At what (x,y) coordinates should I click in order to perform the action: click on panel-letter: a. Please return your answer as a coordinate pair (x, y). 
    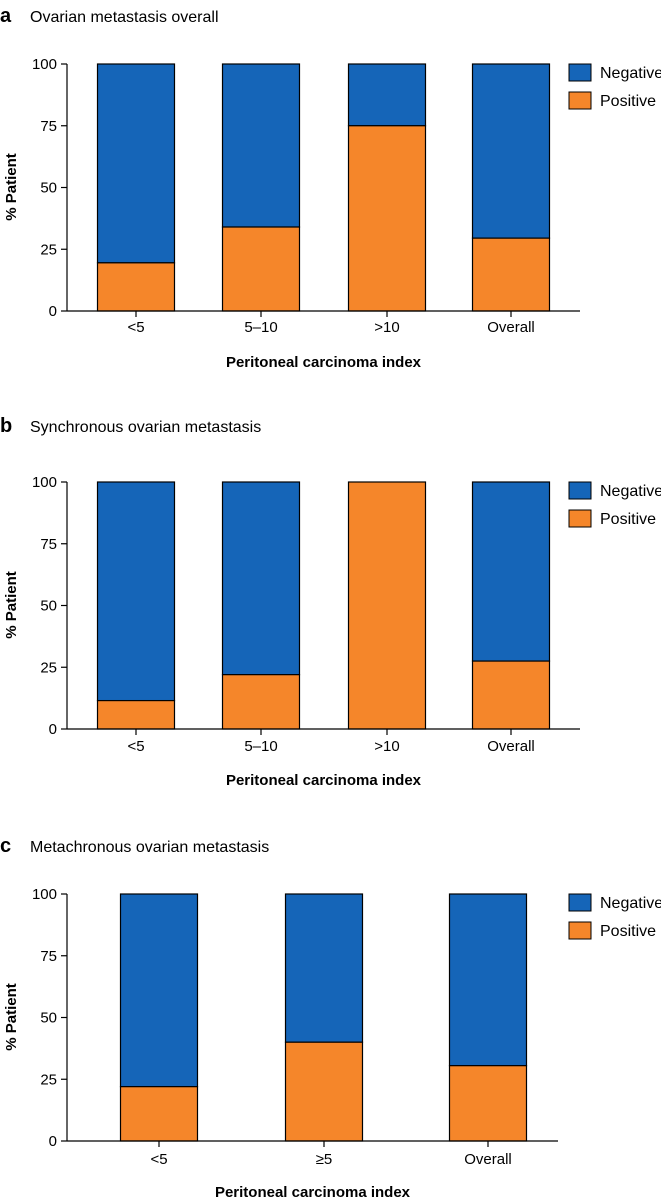
    Looking at the image, I should click on (6, 16).